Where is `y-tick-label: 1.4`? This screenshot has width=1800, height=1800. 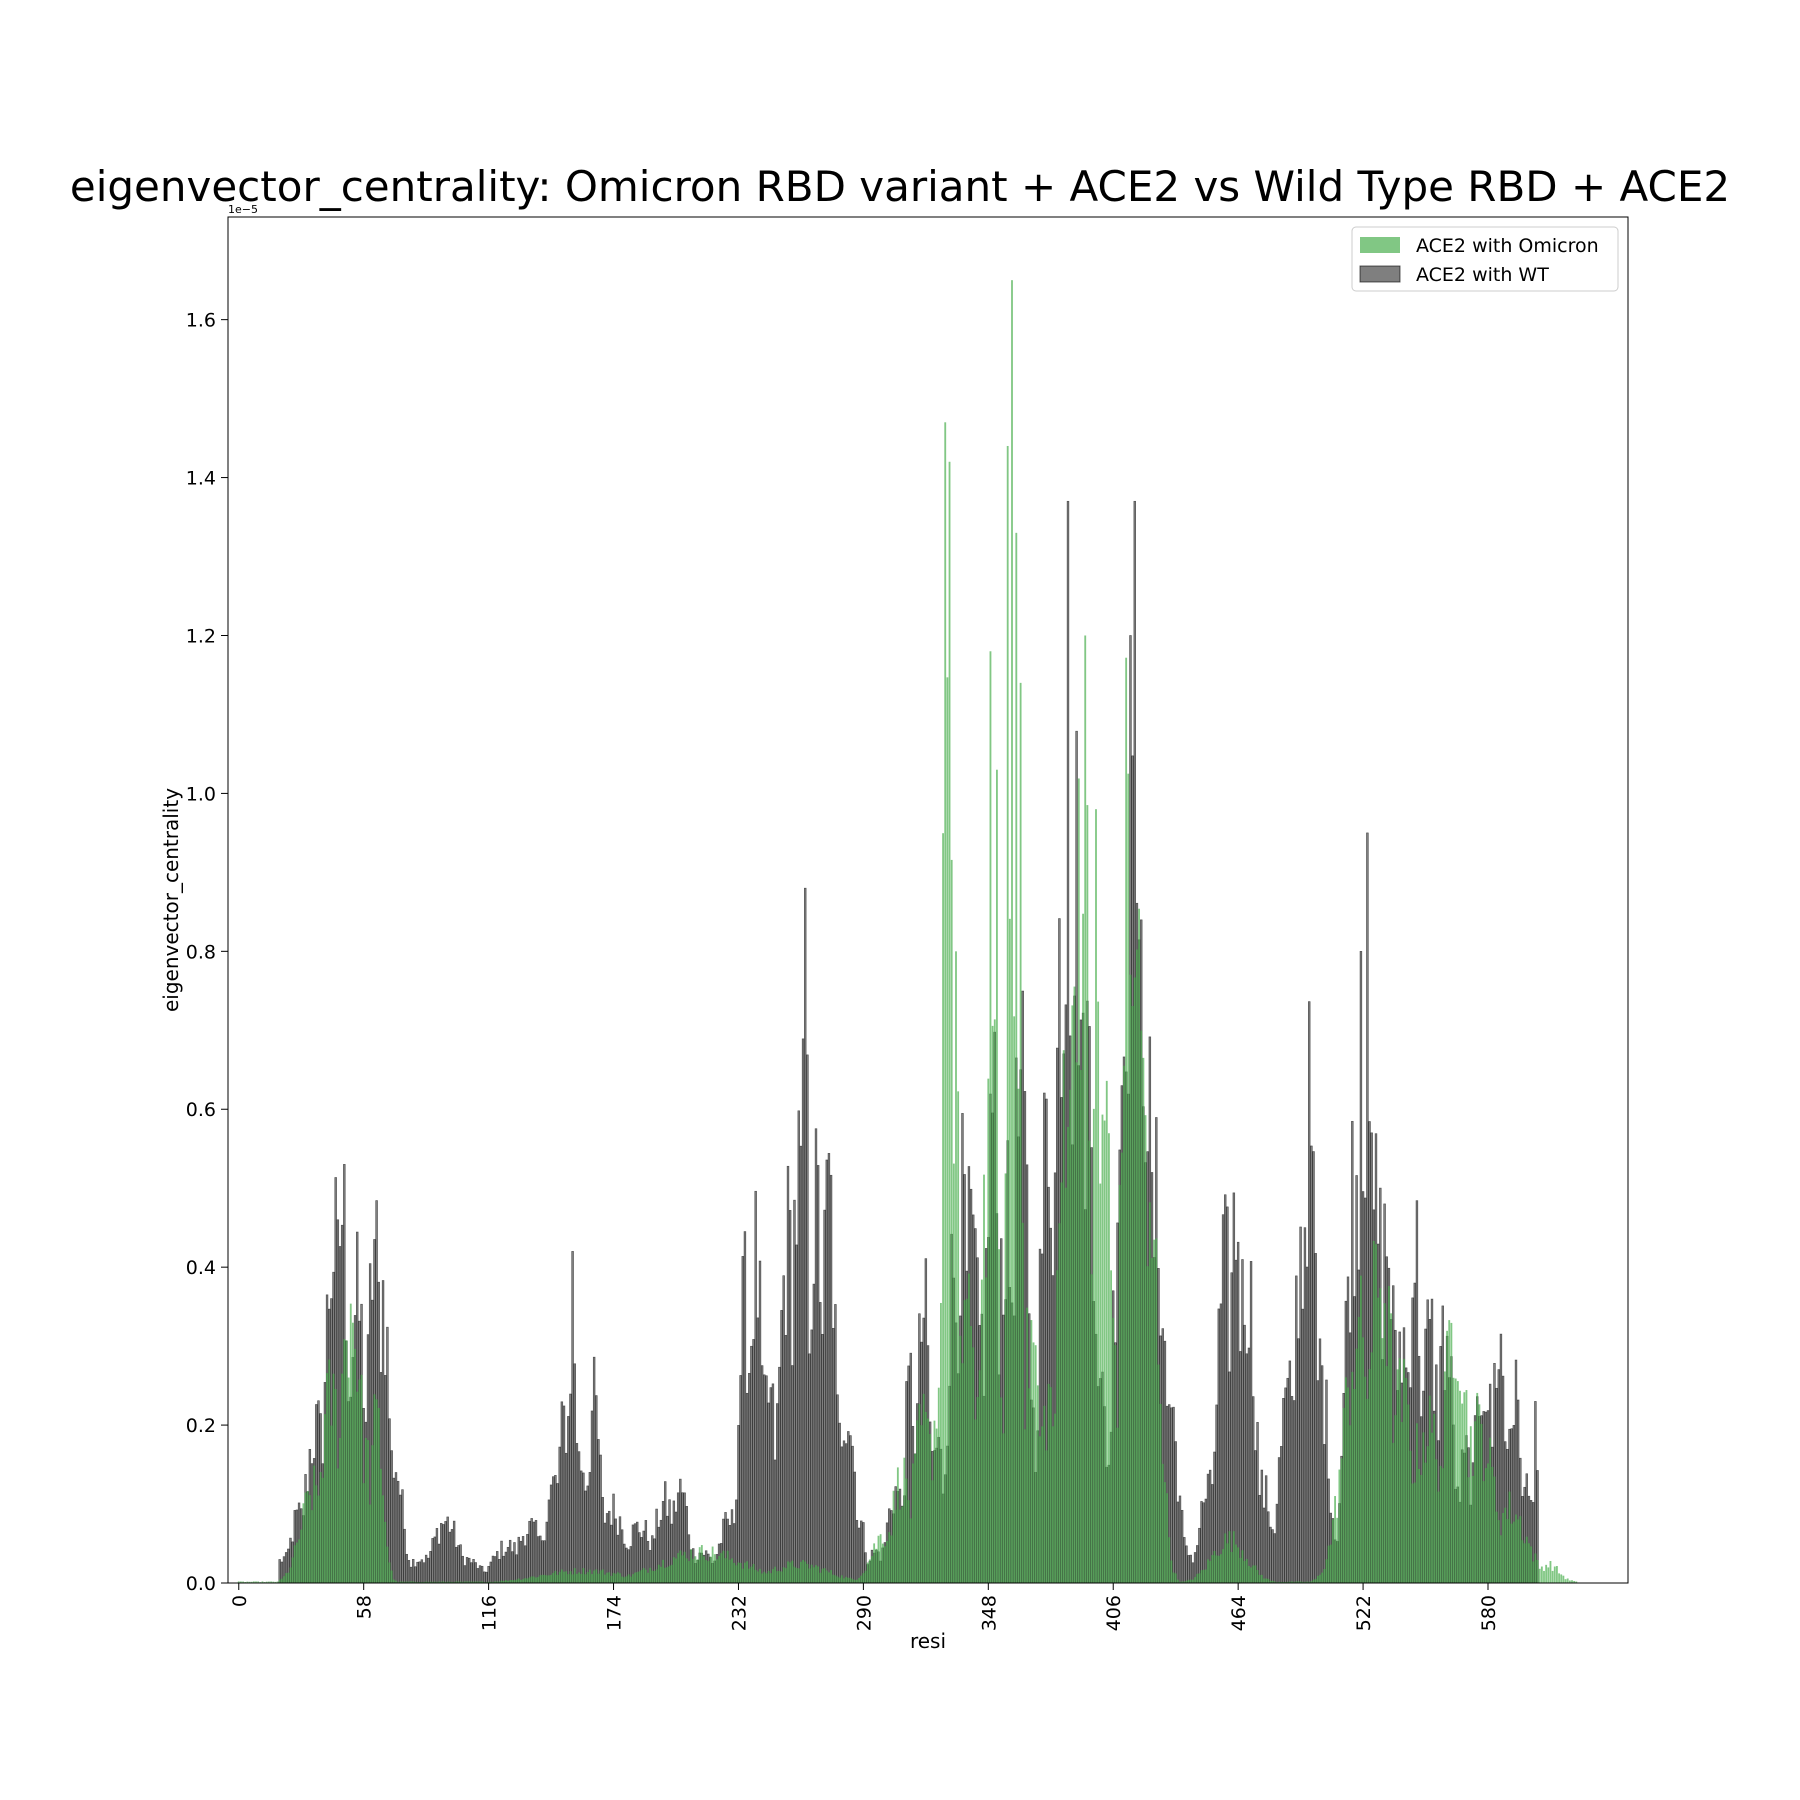
y-tick-label: 1.4 is located at coordinates (201, 479).